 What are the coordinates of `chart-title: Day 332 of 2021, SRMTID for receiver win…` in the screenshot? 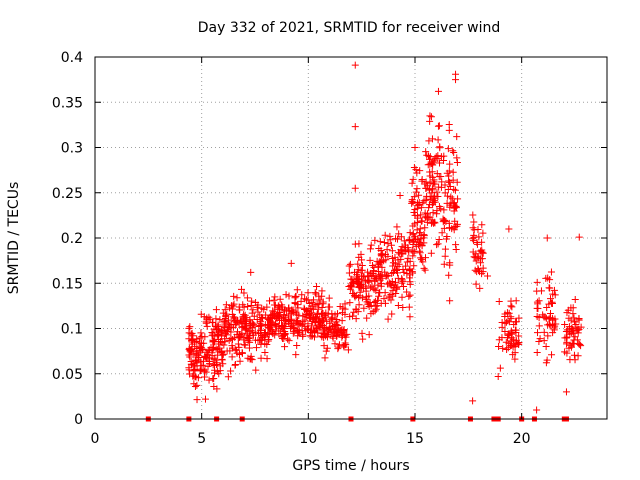 It's located at (349, 28).